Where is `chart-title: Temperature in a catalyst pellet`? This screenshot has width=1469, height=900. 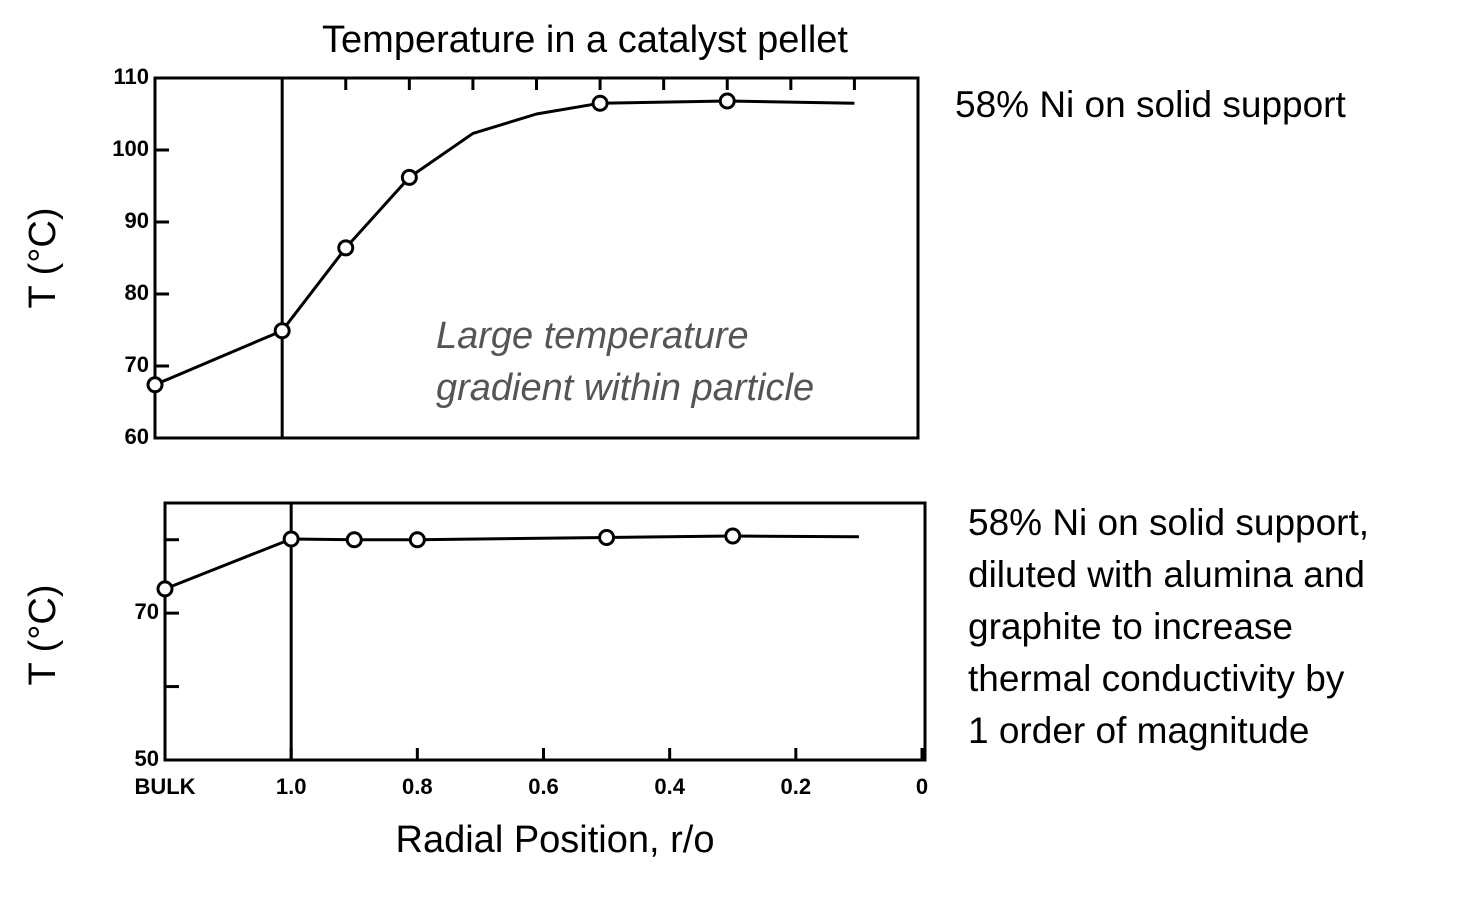 chart-title: Temperature in a catalyst pellet is located at coordinates (585, 40).